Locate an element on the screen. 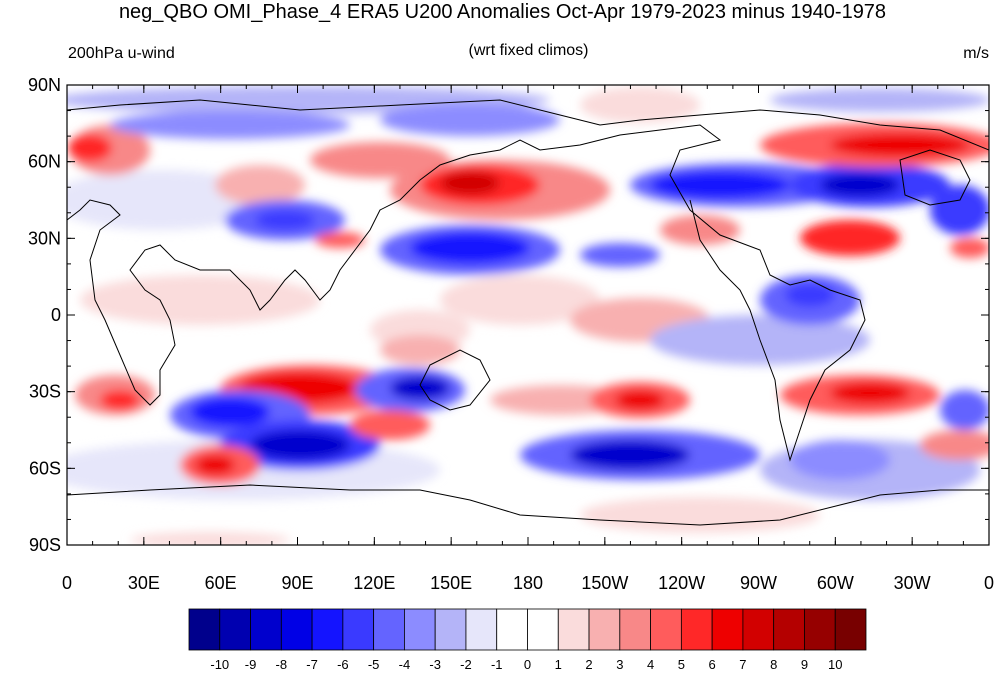 The width and height of the screenshot is (1005, 676). lon-tick-label: 180 is located at coordinates (528, 583).